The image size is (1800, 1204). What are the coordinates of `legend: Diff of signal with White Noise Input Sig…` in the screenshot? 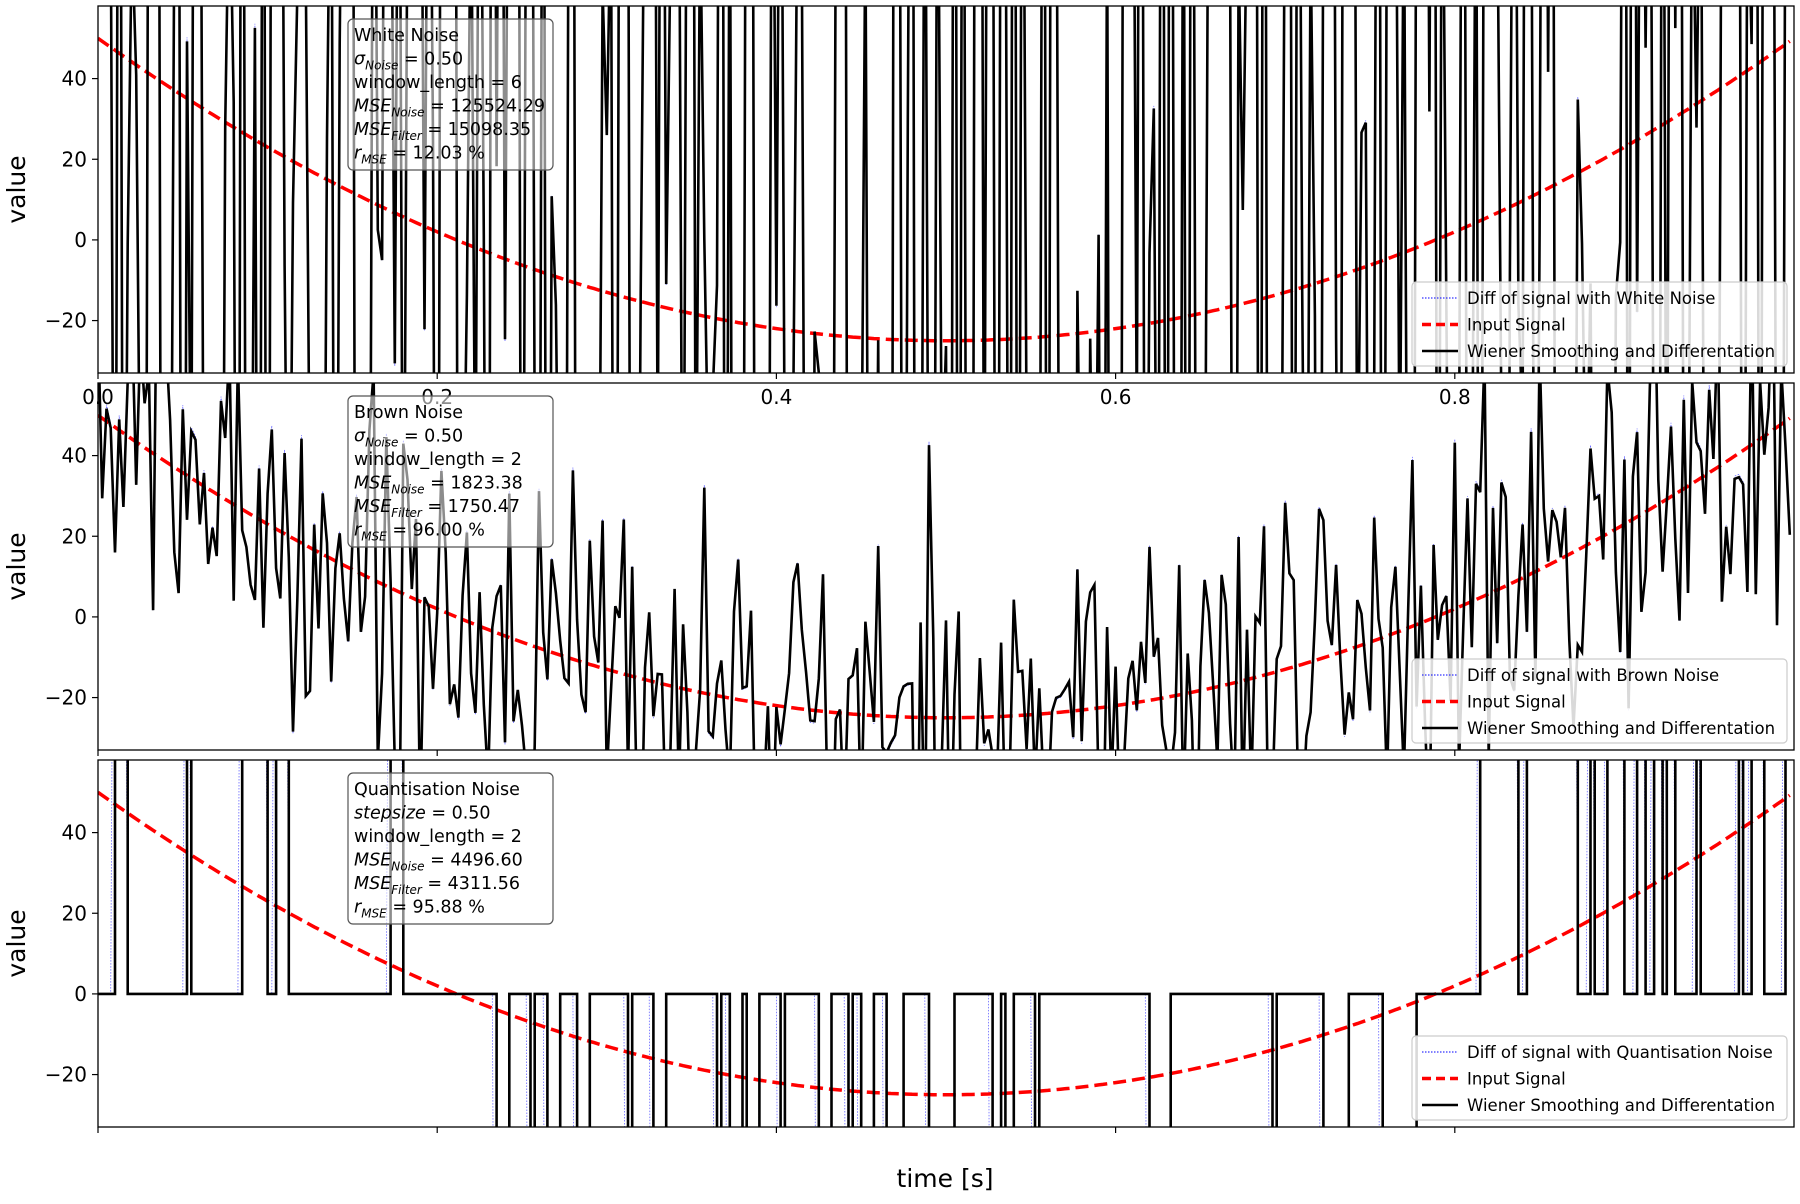 It's located at (1599, 324).